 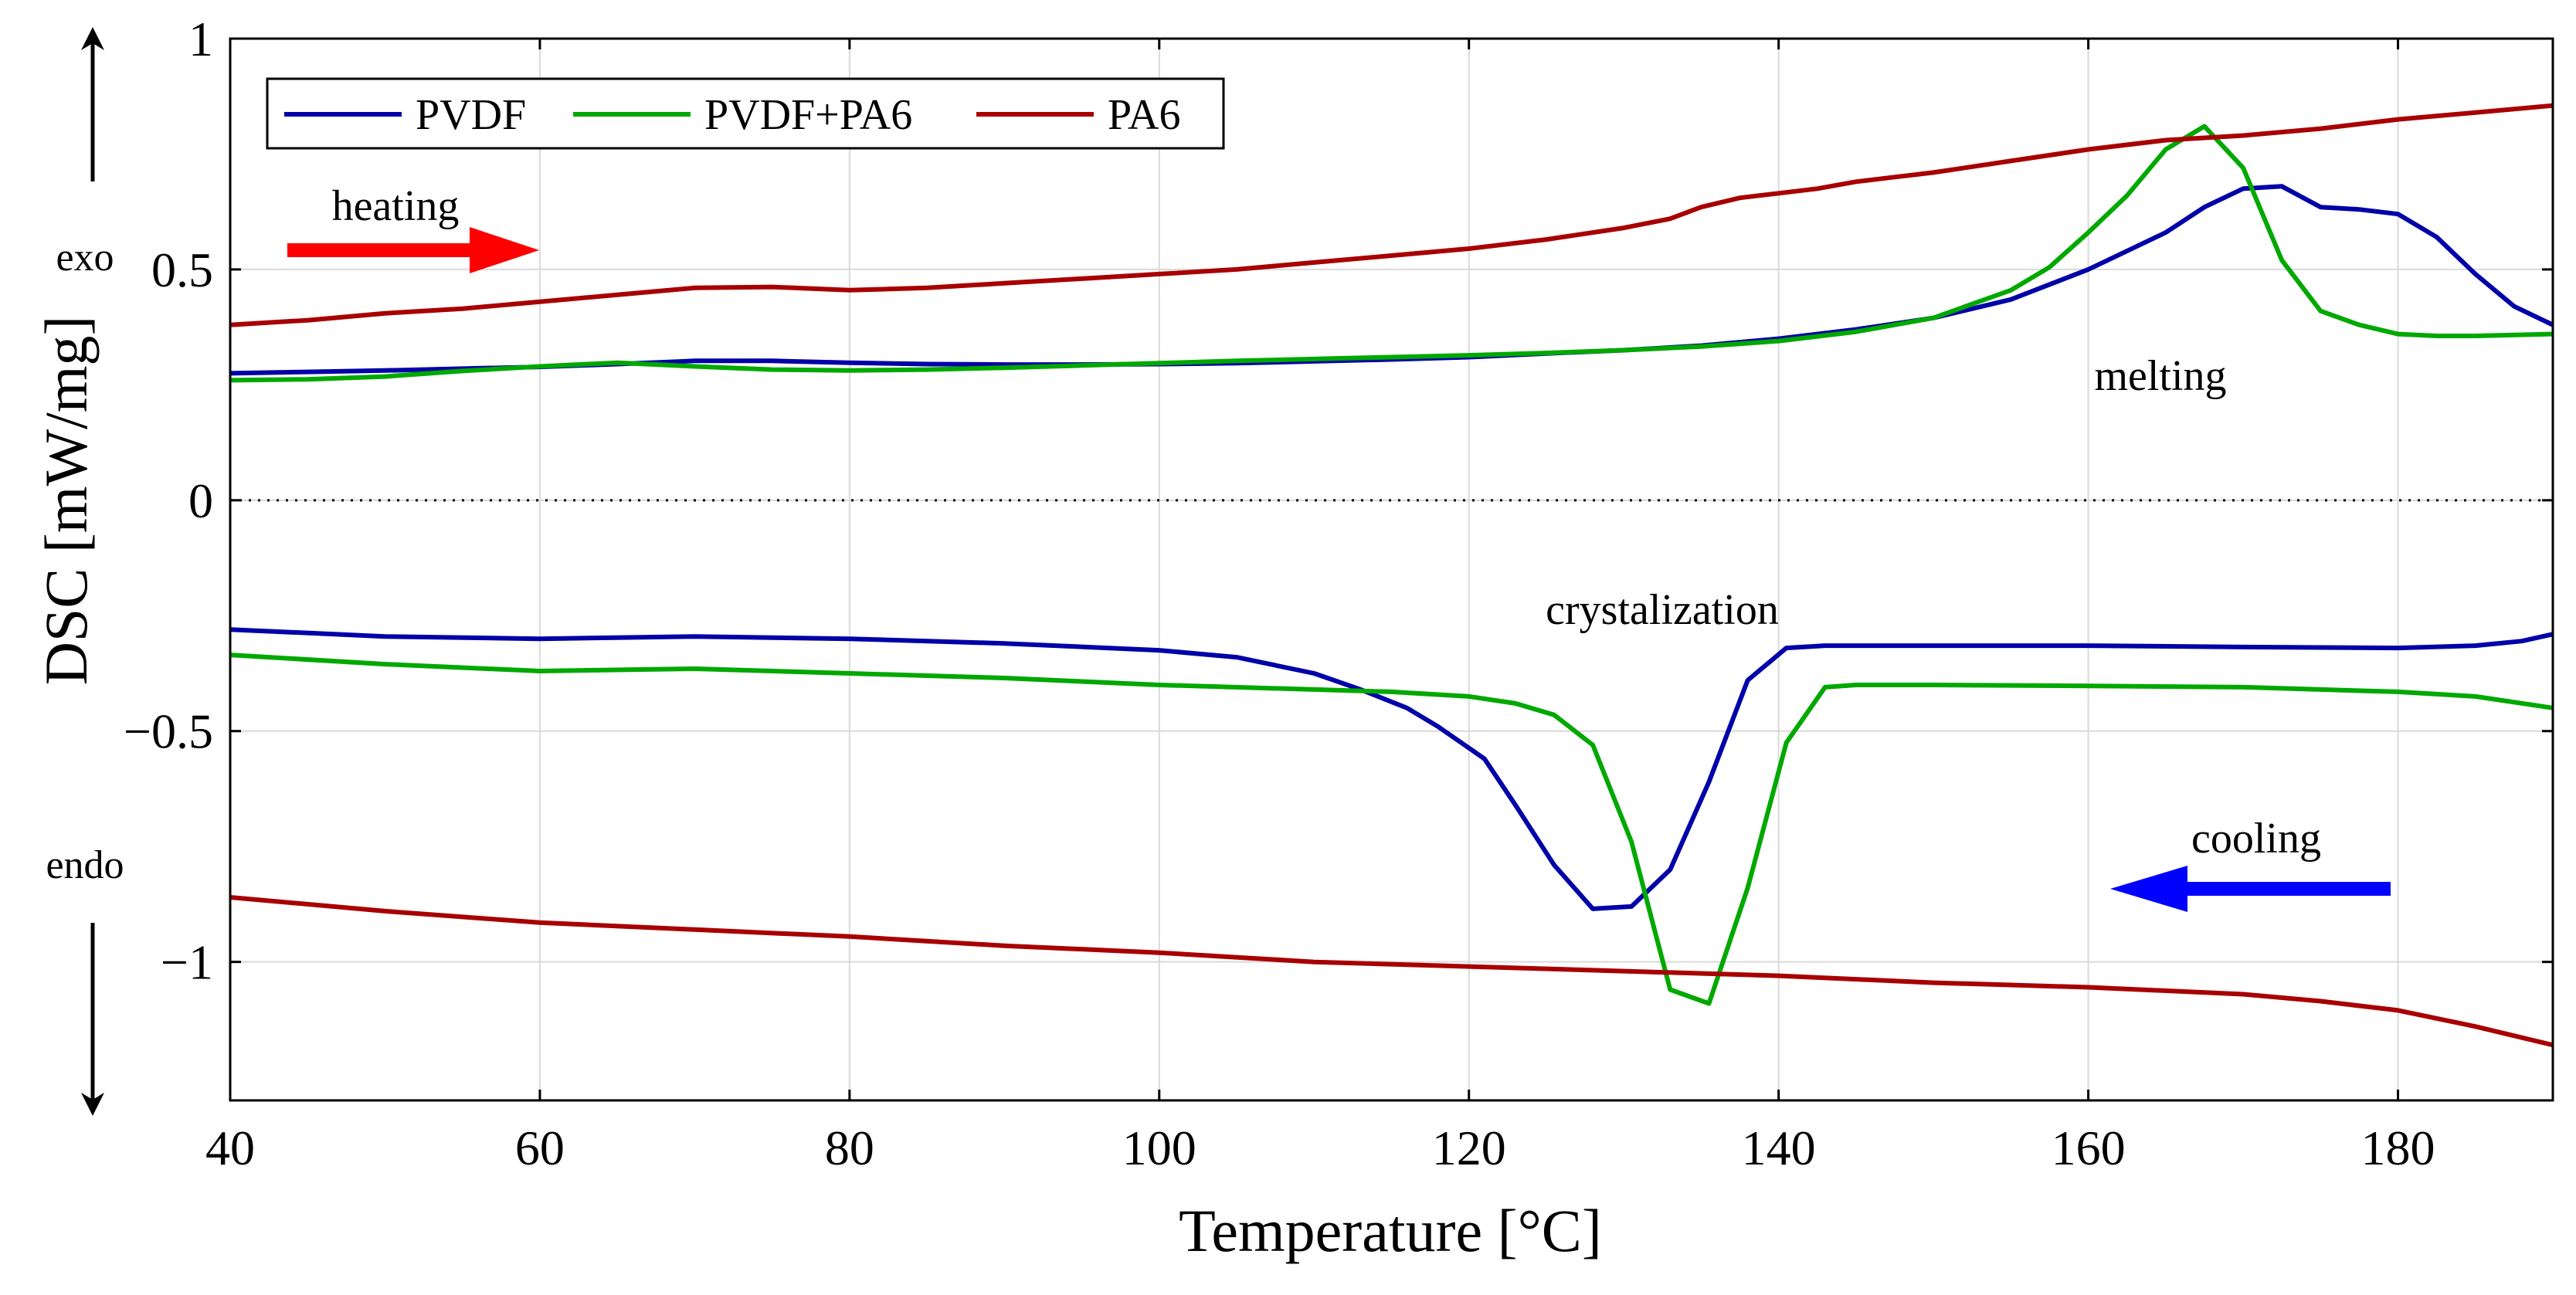 I want to click on legend-label-pa6: PA6, so click(x=1144, y=115).